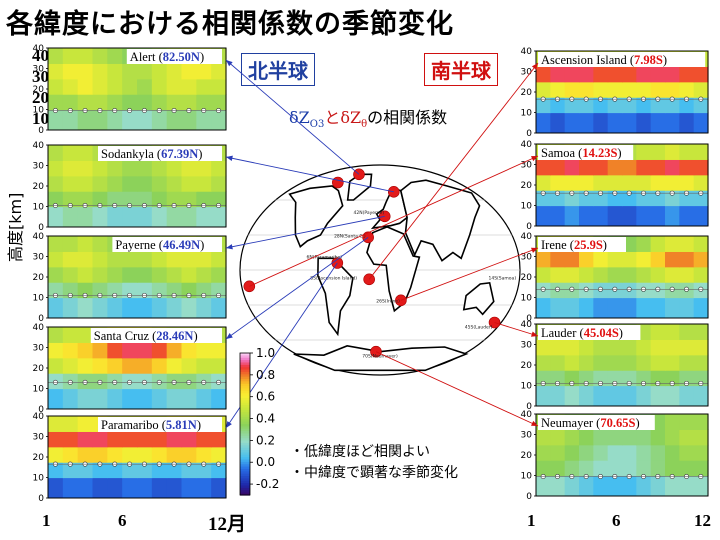 The width and height of the screenshot is (720, 540). Describe the element at coordinates (527, 114) in the screenshot. I see `y-tick-label: 10` at that location.